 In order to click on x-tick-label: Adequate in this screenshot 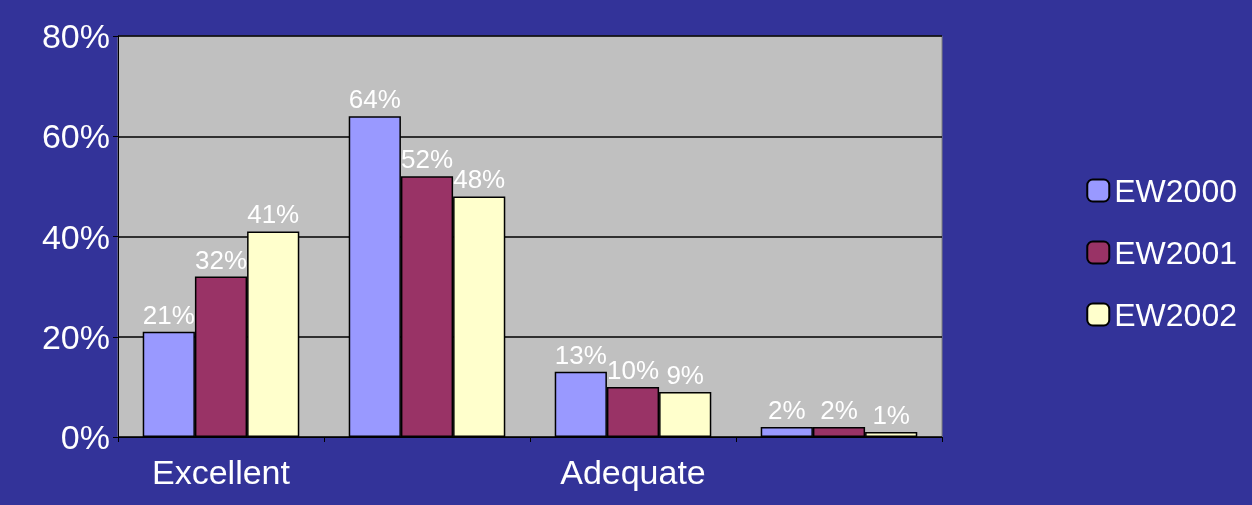, I will do `click(633, 472)`.